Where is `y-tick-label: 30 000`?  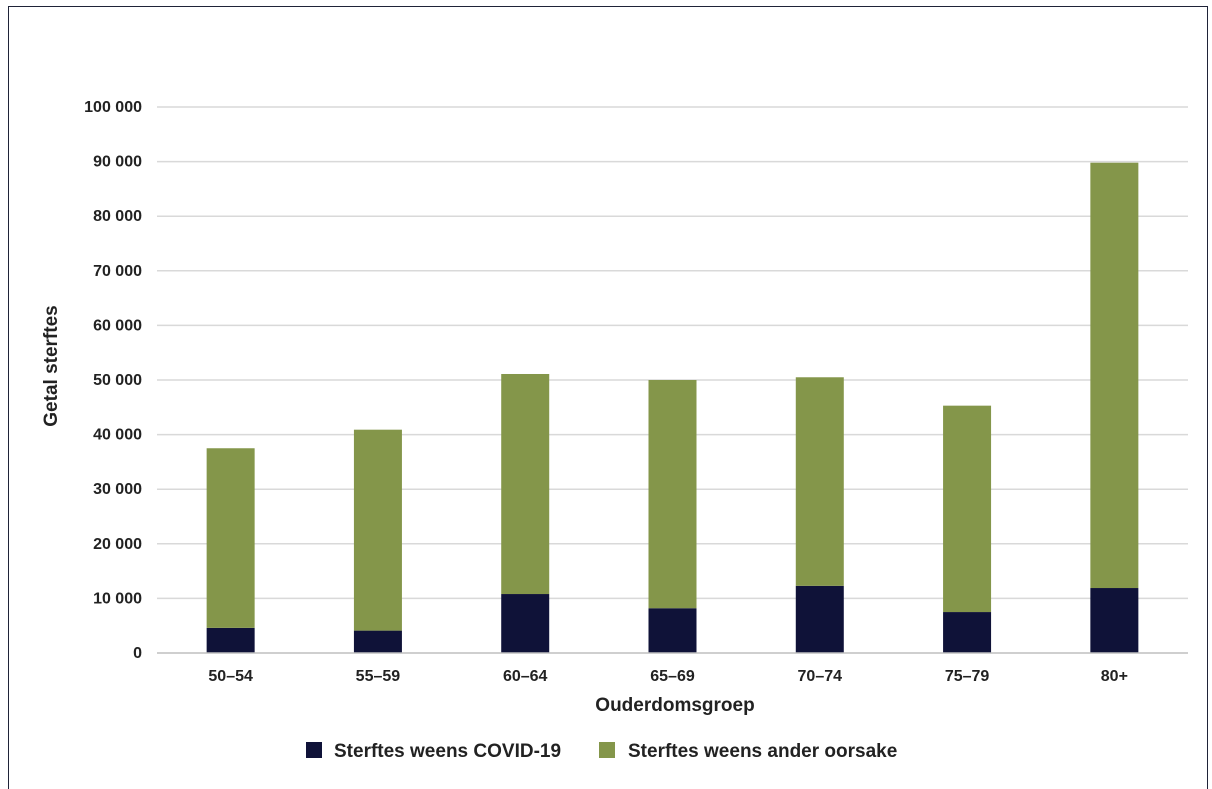
y-tick-label: 30 000 is located at coordinates (117, 489).